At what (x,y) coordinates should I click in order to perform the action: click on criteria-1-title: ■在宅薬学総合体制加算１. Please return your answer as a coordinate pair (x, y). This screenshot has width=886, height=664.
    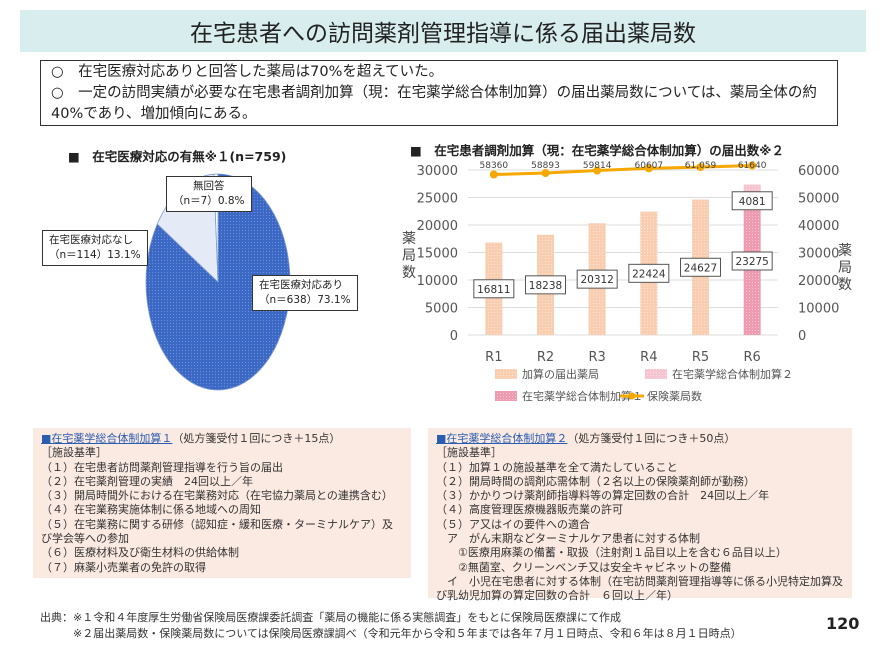
    Looking at the image, I should click on (107, 438).